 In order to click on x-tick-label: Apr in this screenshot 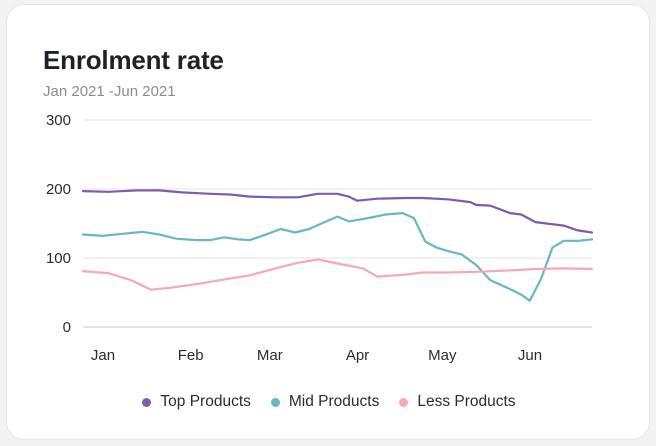, I will do `click(357, 355)`.